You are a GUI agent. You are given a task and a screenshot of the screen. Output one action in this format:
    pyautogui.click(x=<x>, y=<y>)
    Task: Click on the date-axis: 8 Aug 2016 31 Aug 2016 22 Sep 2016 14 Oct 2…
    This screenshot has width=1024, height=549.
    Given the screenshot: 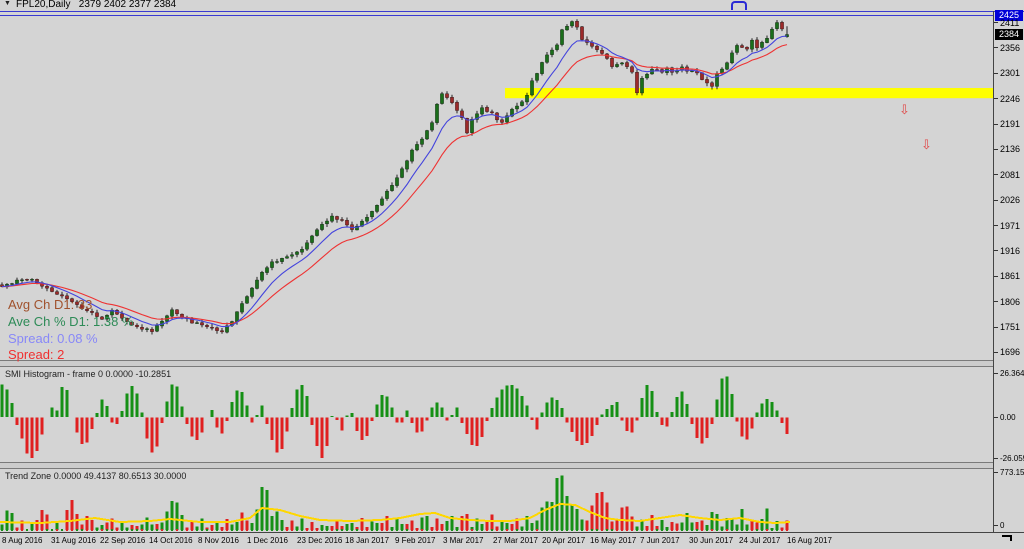 What is the action you would take?
    pyautogui.click(x=496, y=541)
    